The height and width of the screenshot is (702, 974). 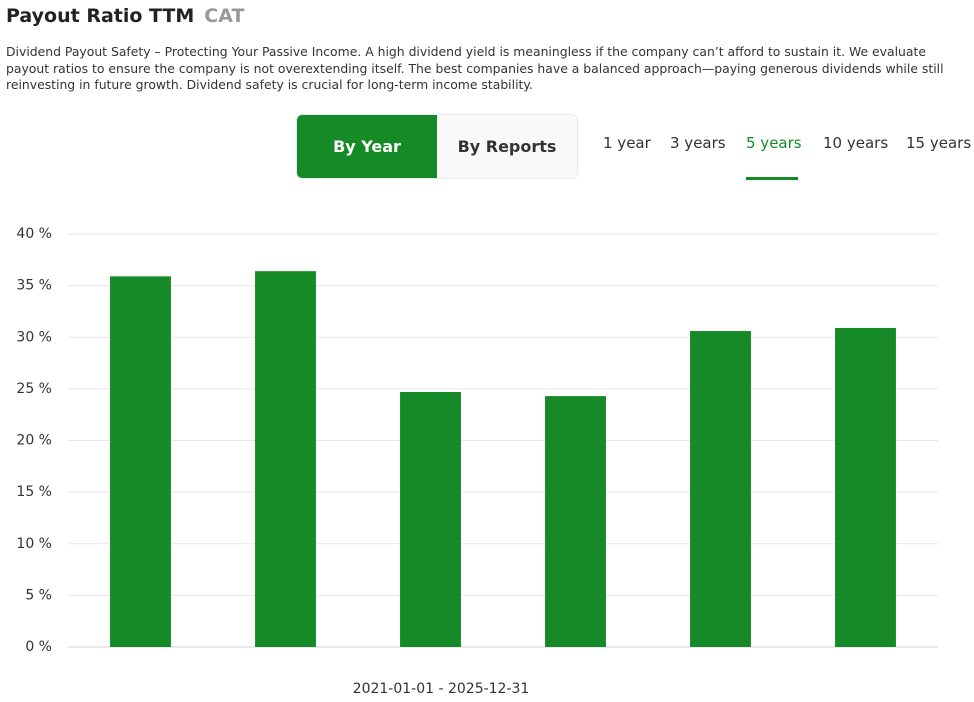 What do you see at coordinates (698, 143) in the screenshot?
I see `period-tab: 3 years` at bounding box center [698, 143].